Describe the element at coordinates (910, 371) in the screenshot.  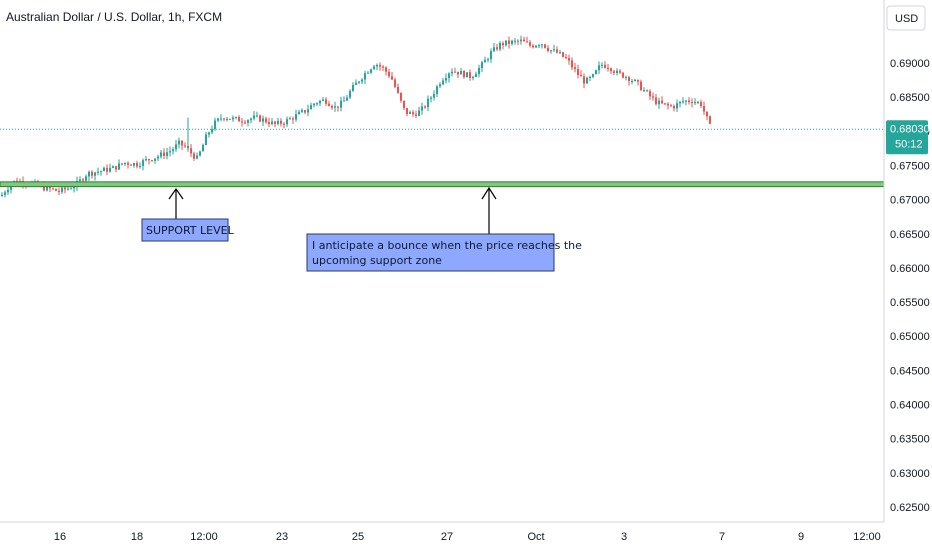
I see `y-tick-label: 0.64500` at that location.